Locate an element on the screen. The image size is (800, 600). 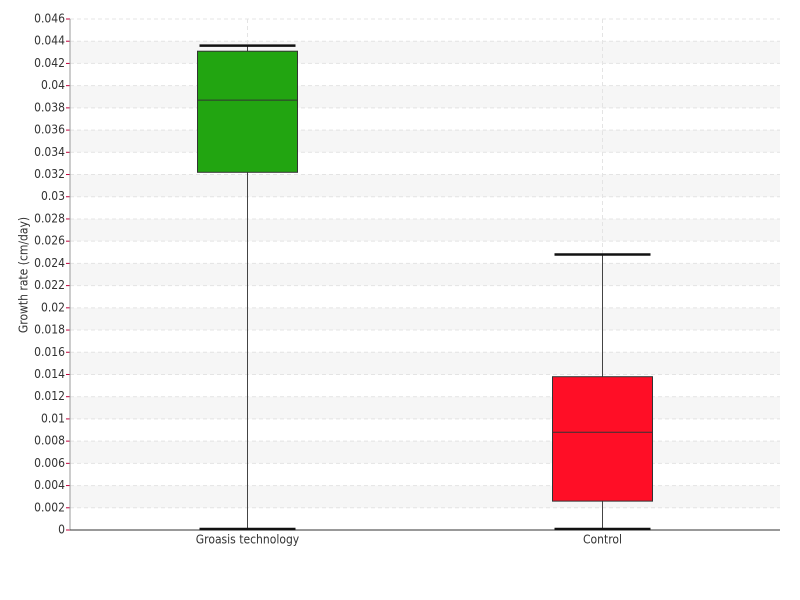
y-tick-label: 0.014 is located at coordinates (49, 374).